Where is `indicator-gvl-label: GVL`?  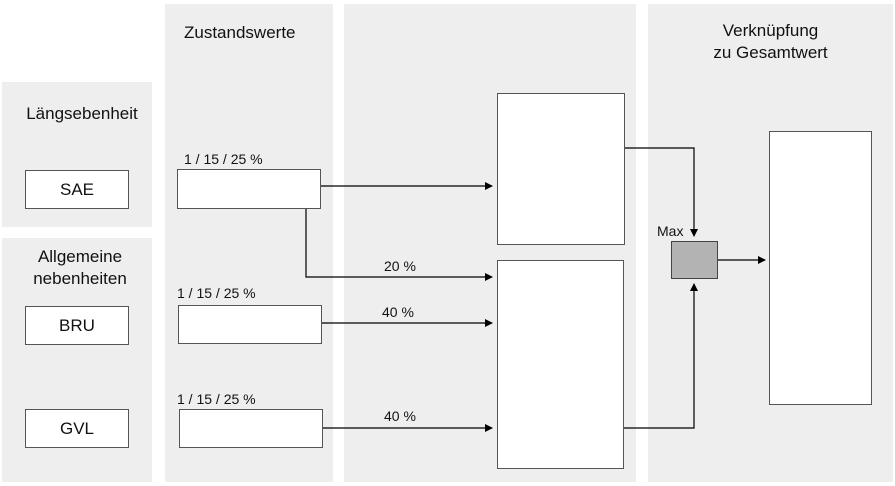 indicator-gvl-label: GVL is located at coordinates (77, 428).